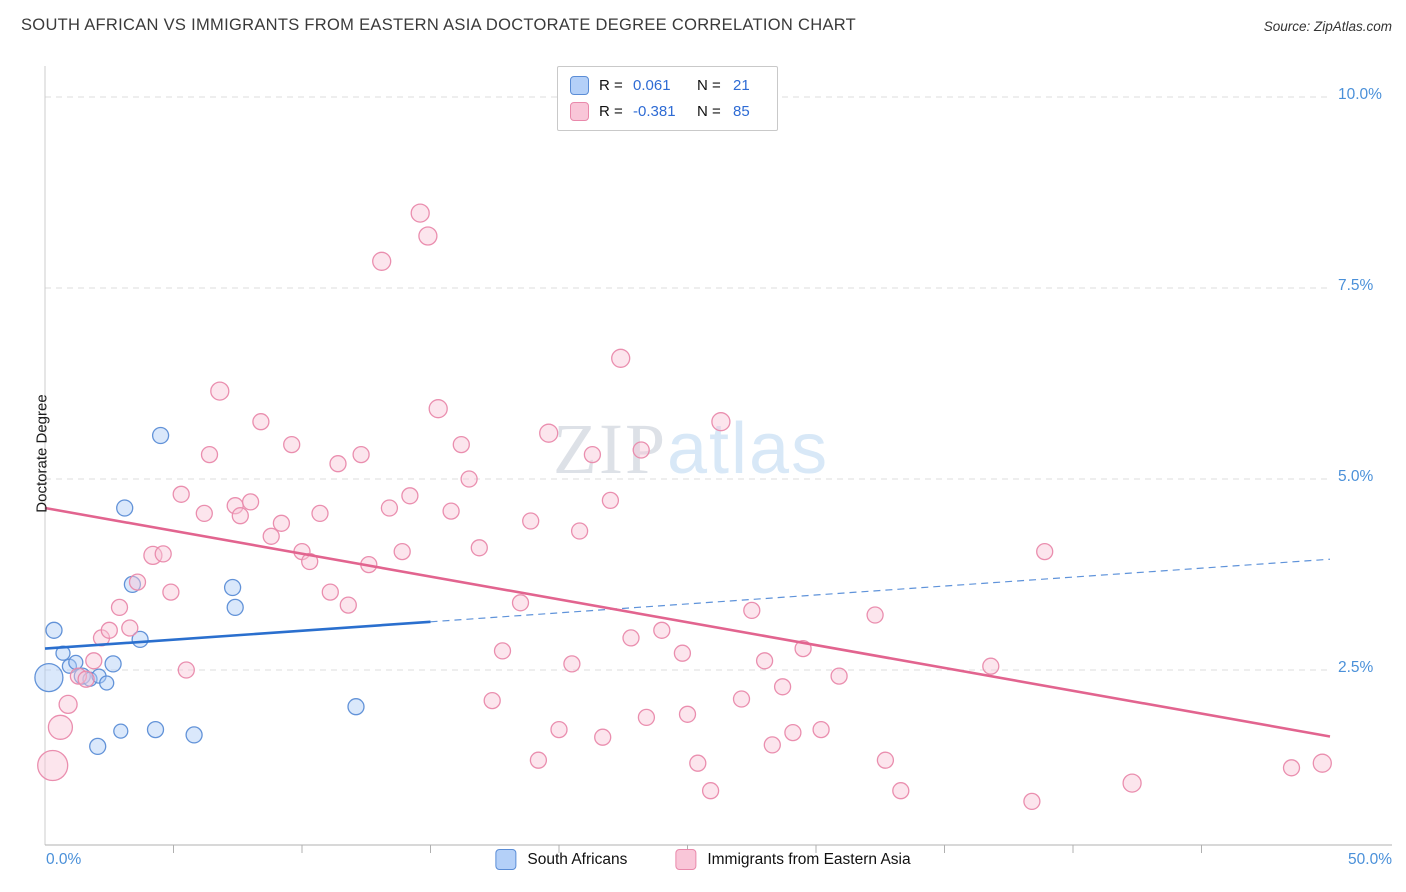 The height and width of the screenshot is (892, 1406). What do you see at coordinates (611, 85) in the screenshot?
I see `r-label: R =` at bounding box center [611, 85].